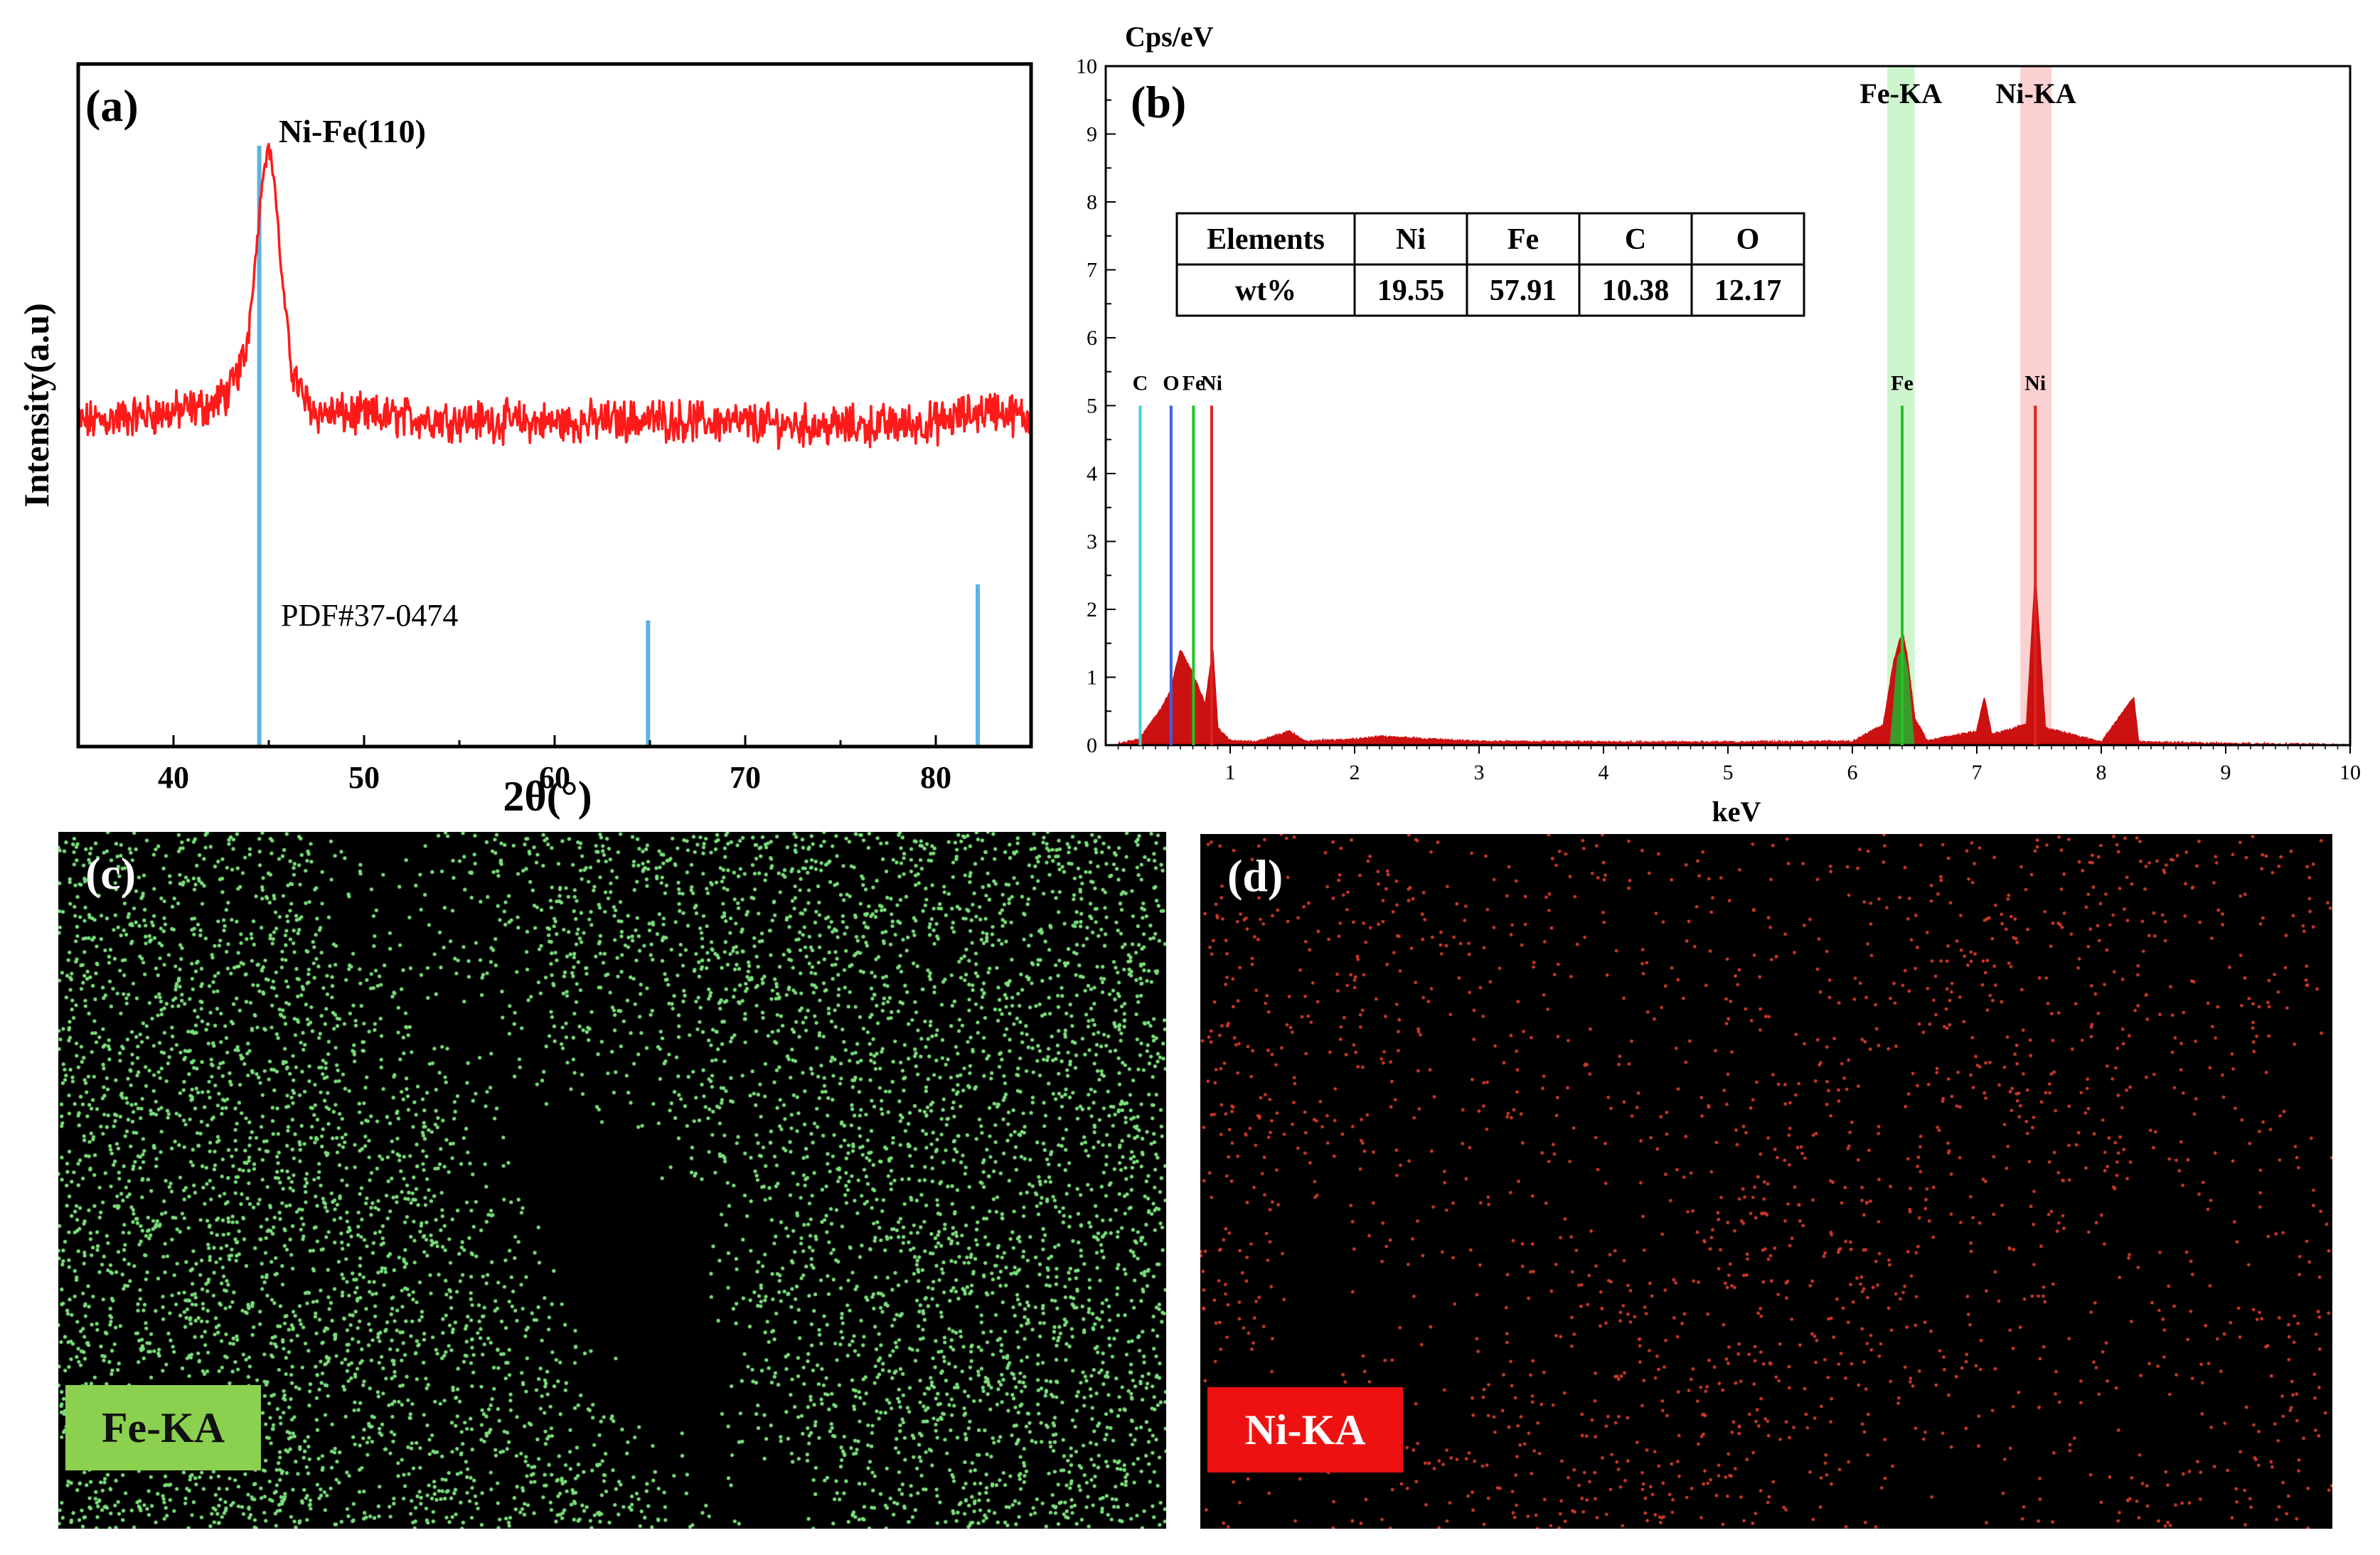 This screenshot has height=1555, width=2380. I want to click on panel-a-letter: (a), so click(112, 106).